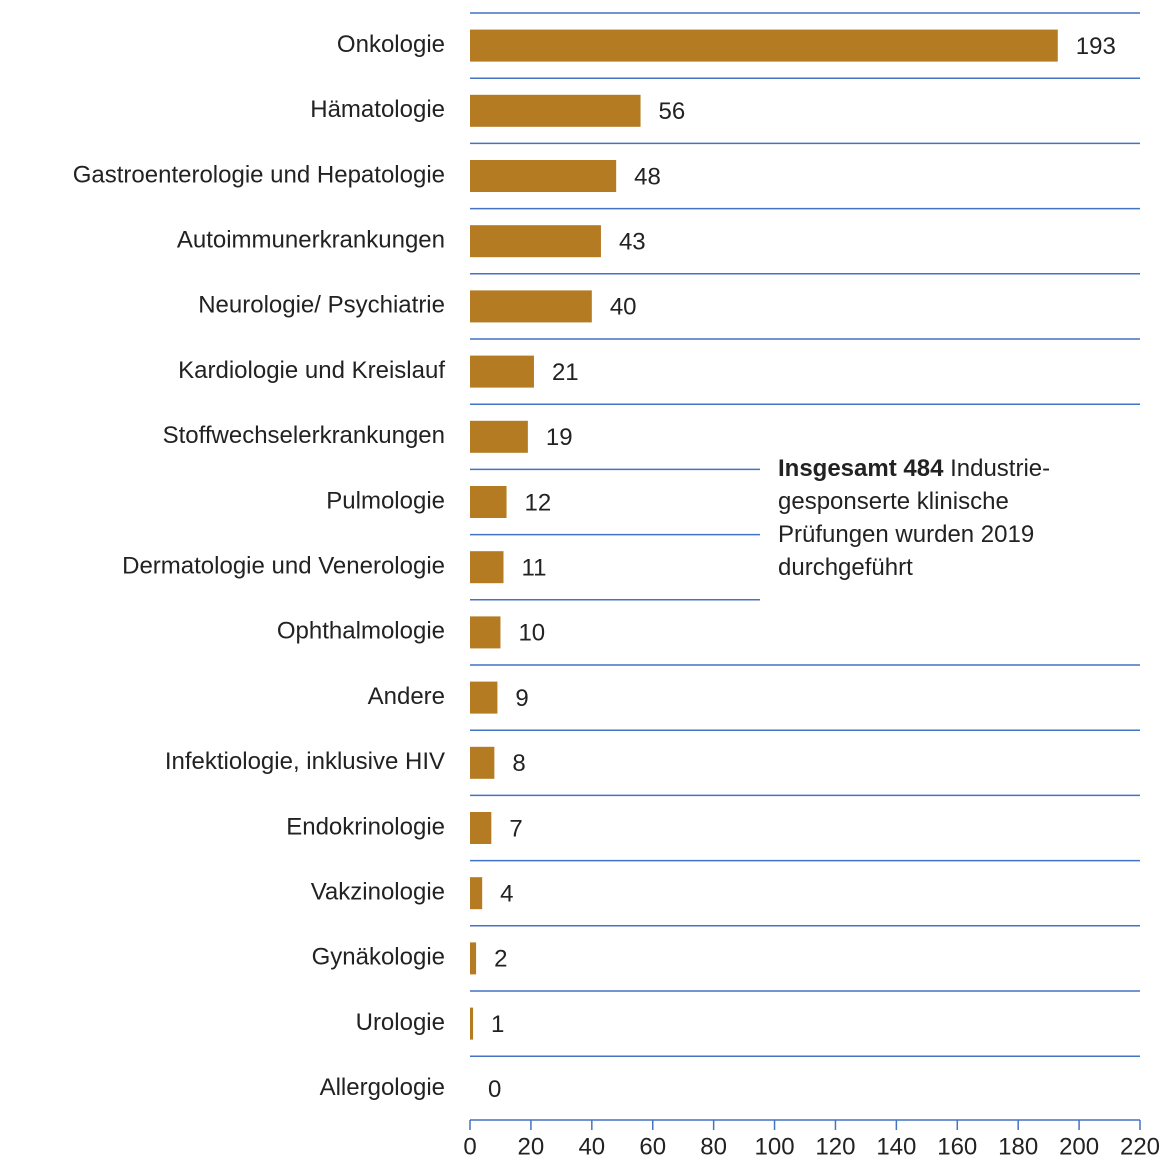 The image size is (1166, 1167). I want to click on value-label: 9, so click(521, 698).